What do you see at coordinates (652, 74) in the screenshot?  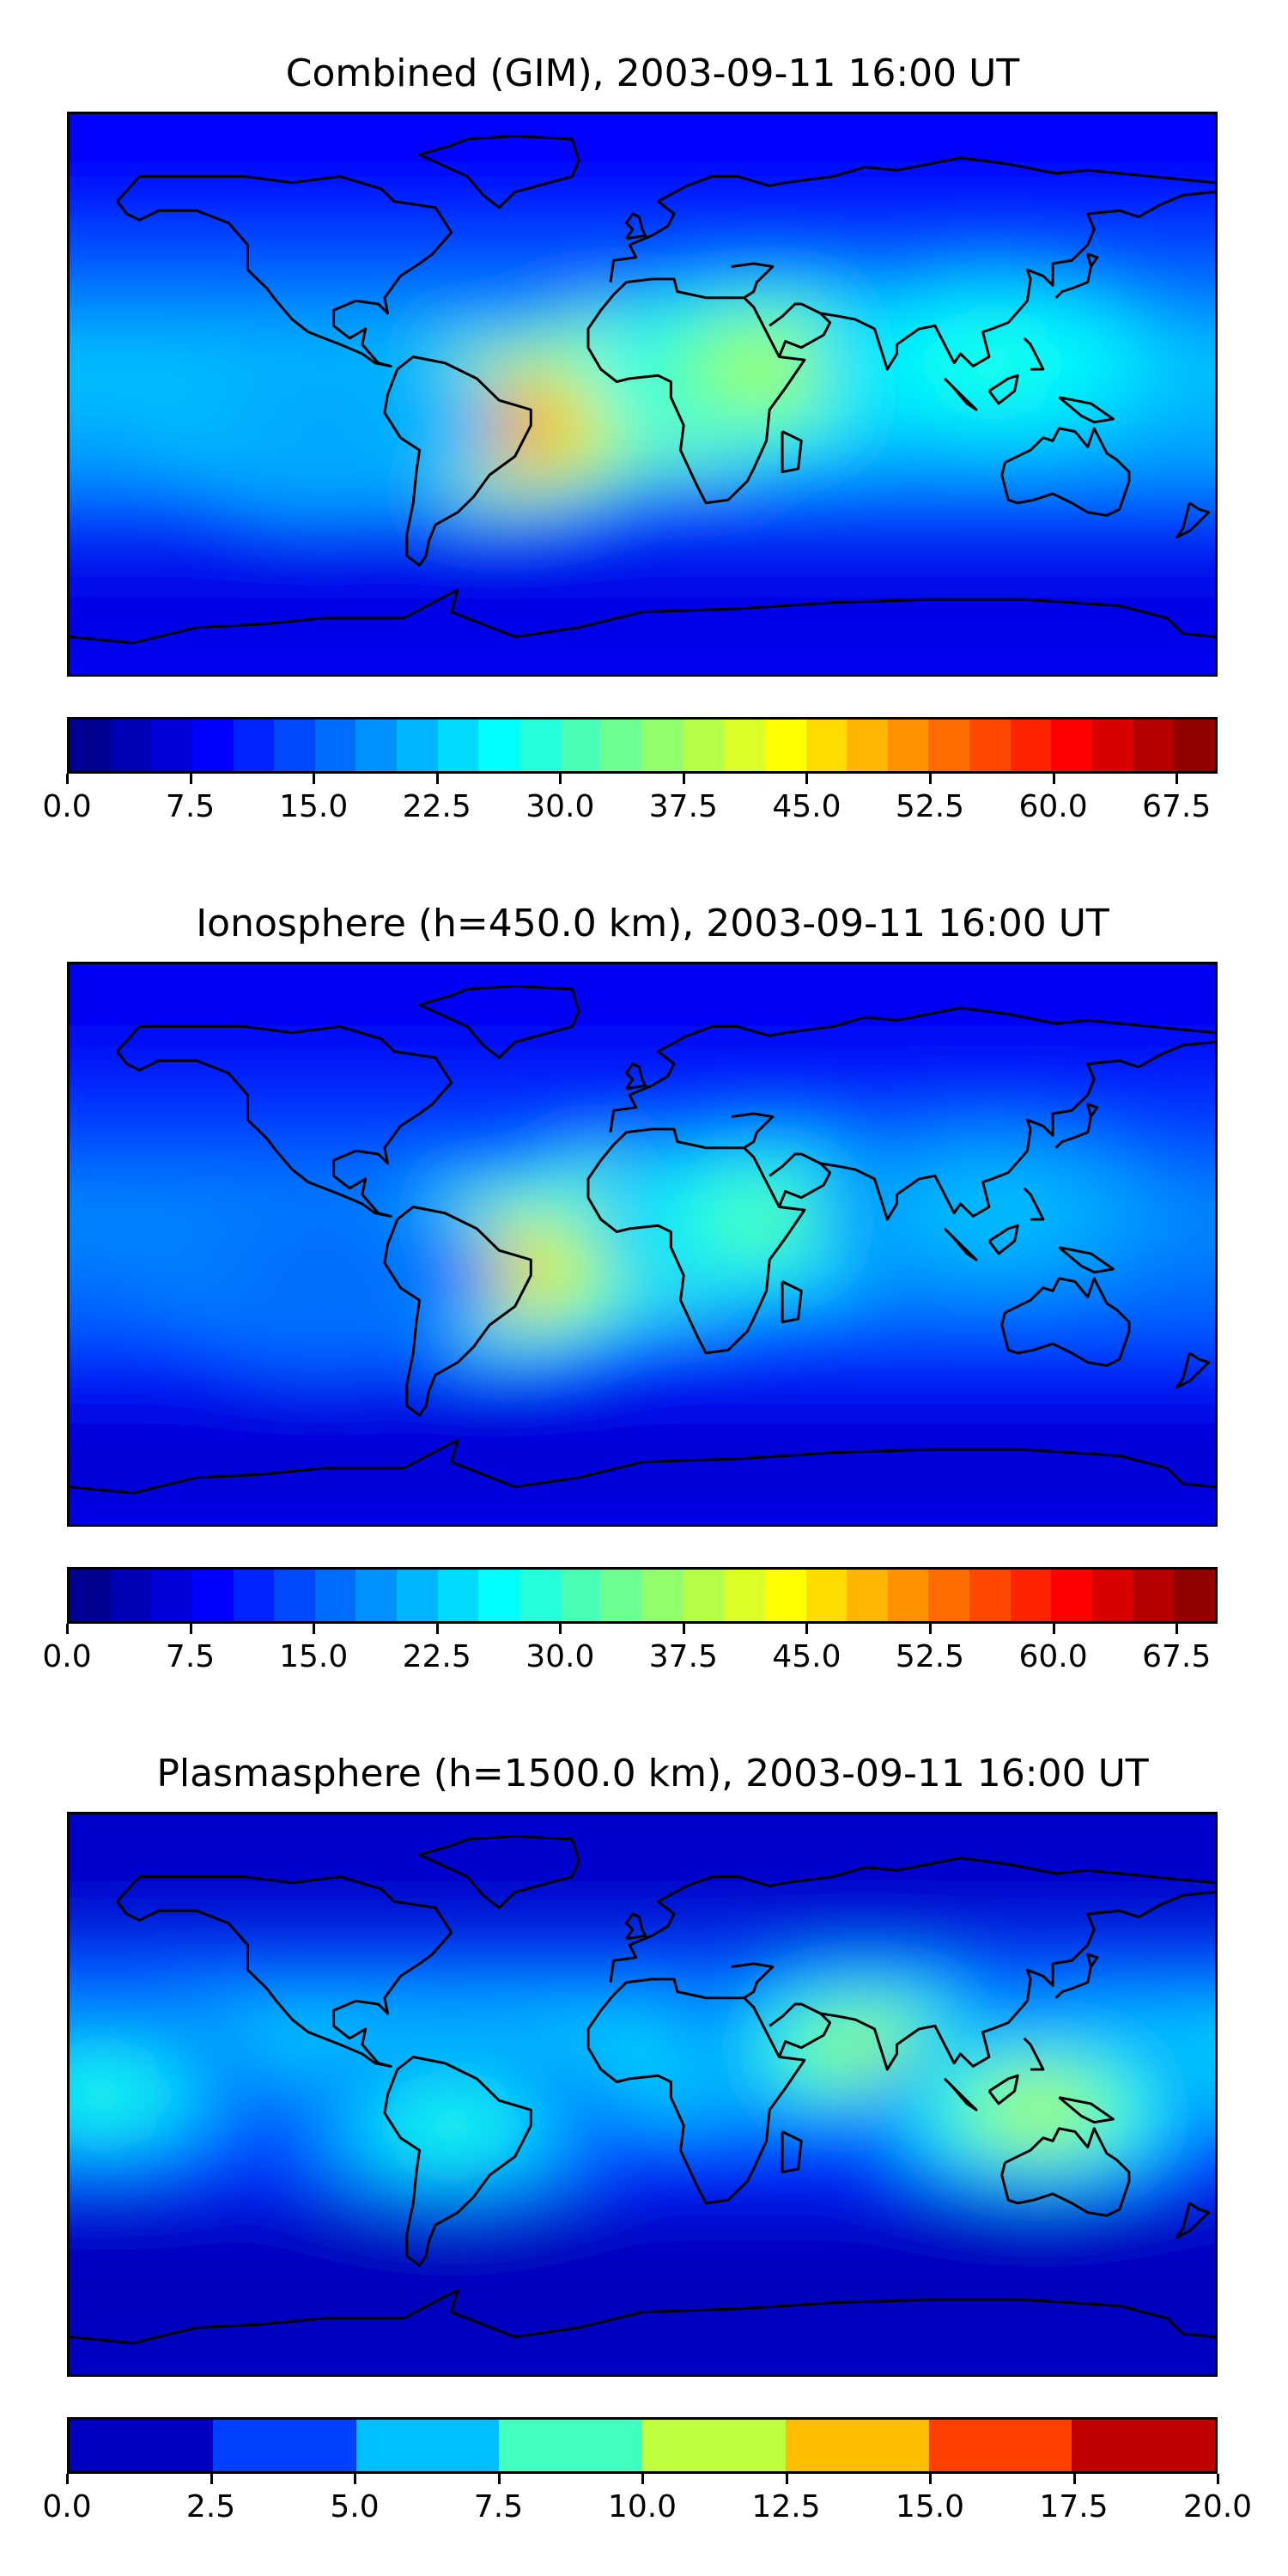 I see `chart-title-combined: Combined (GIM), 2003-09-11 16:00 UT` at bounding box center [652, 74].